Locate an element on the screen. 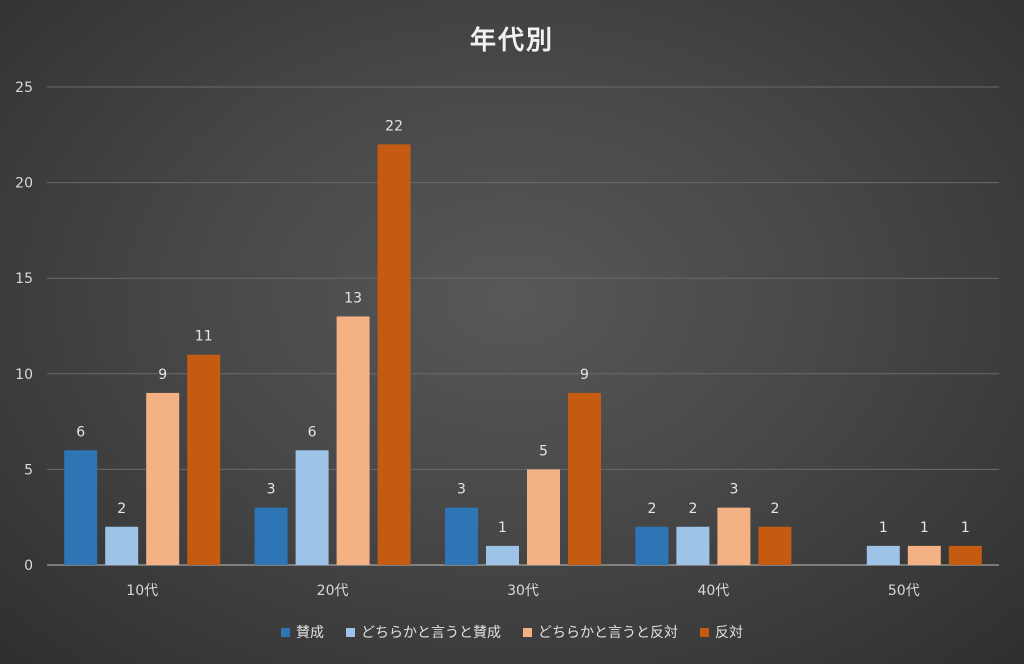 Image resolution: width=1024 pixels, height=664 pixels. legend-item: 反対 is located at coordinates (721, 632).